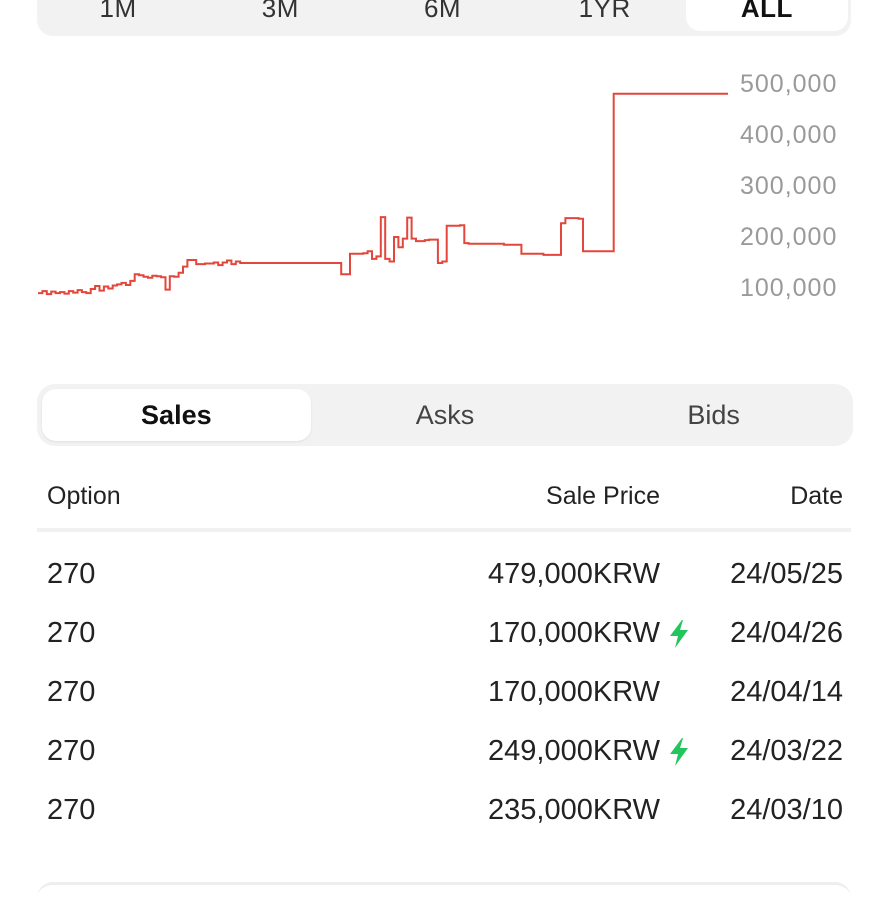 This screenshot has width=890, height=905. Describe the element at coordinates (84, 496) in the screenshot. I see `column-header-option: Option` at that location.